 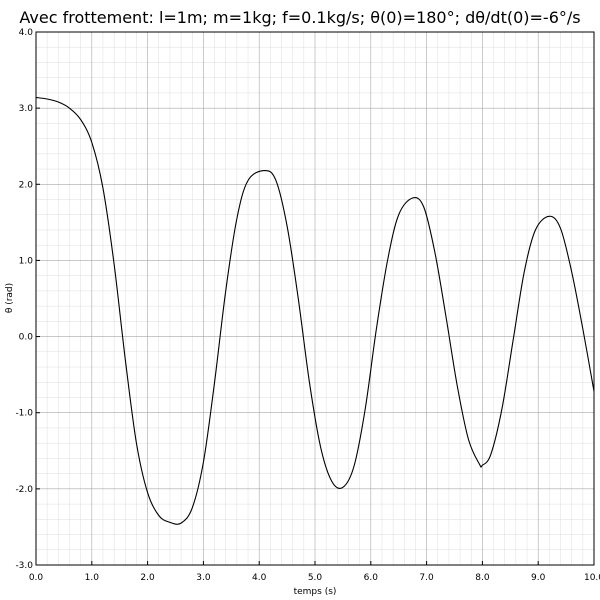 What do you see at coordinates (592, 578) in the screenshot?
I see `x-tick-label: 10.0` at bounding box center [592, 578].